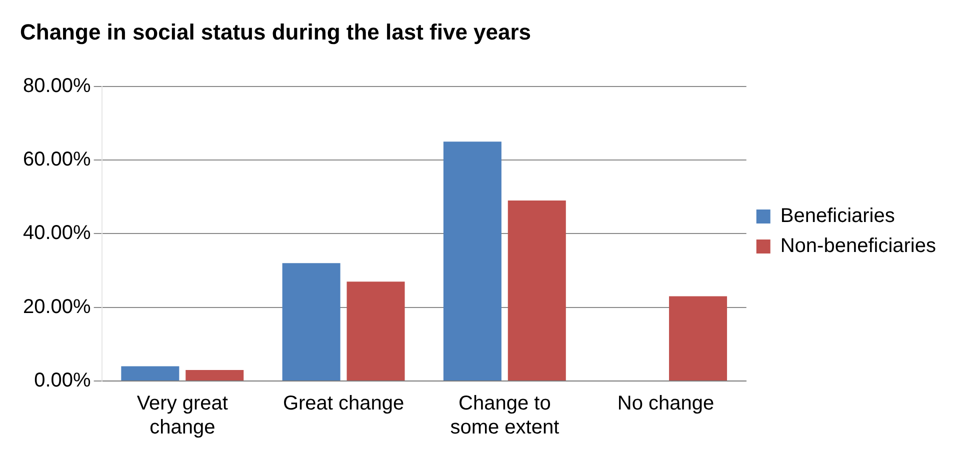 The image size is (956, 453). What do you see at coordinates (57, 307) in the screenshot?
I see `y-tick-label: 20.00%` at bounding box center [57, 307].